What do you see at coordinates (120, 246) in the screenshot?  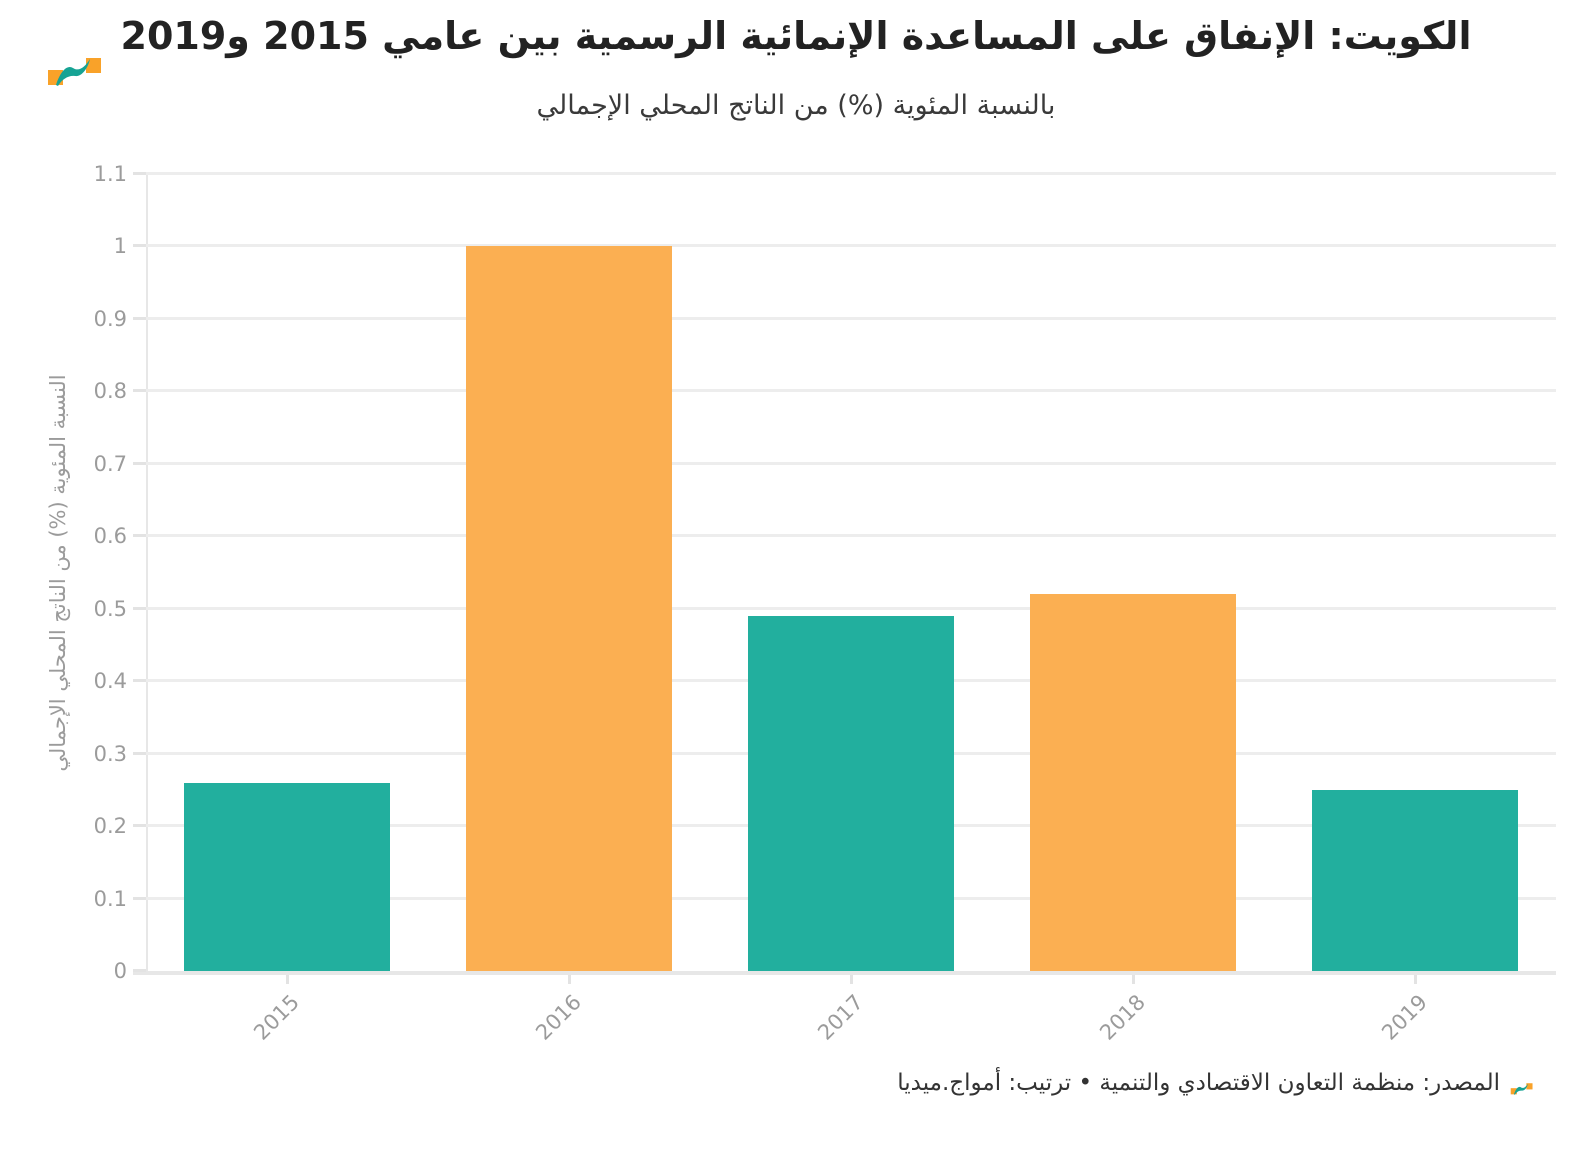 I see `y-tick-label: 1` at bounding box center [120, 246].